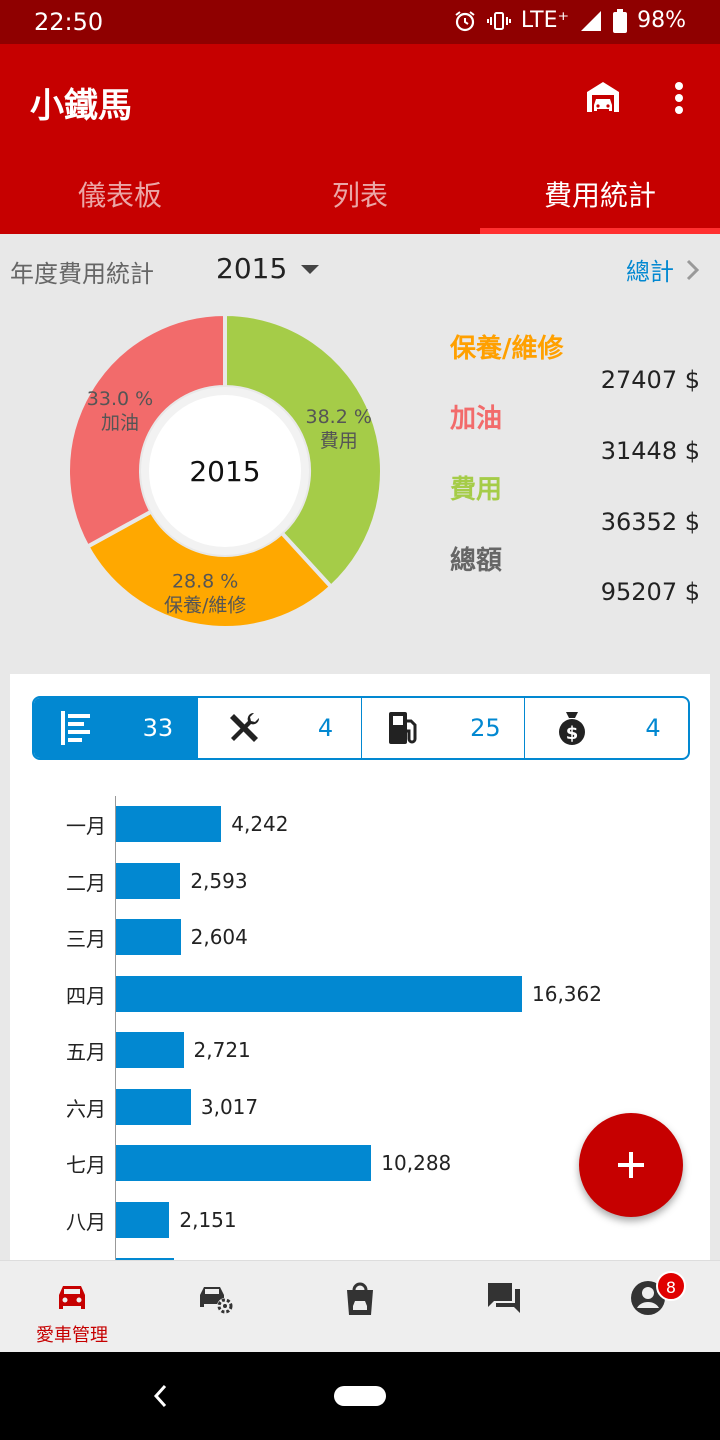 The height and width of the screenshot is (1440, 720). I want to click on app-bar: 小鐵馬 儀表板 列表 費用統計, so click(360, 139).